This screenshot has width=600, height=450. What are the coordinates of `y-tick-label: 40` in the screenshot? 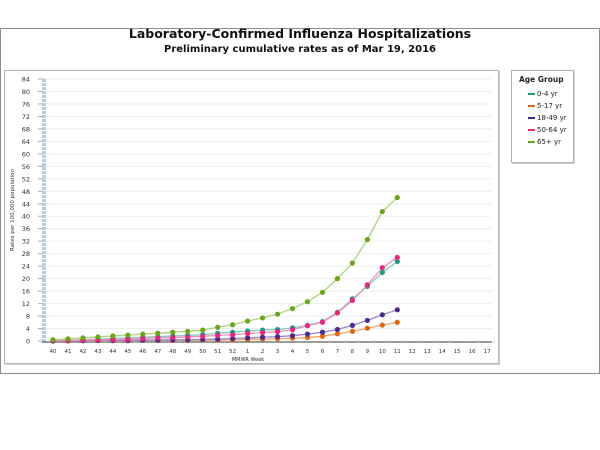 It's located at (26, 217).